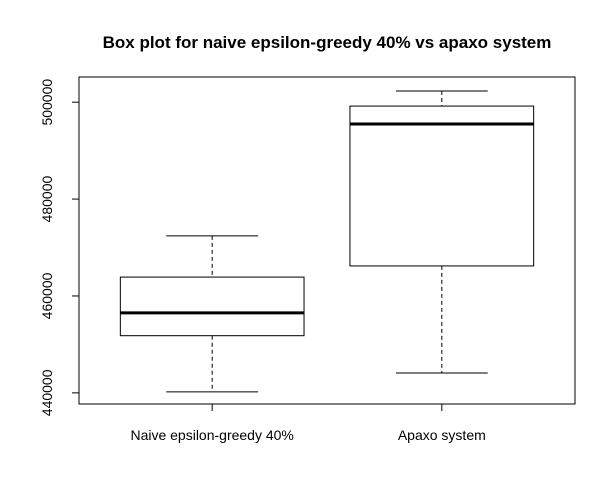  I want to click on x-tick-label: Apaxo system, so click(442, 435).